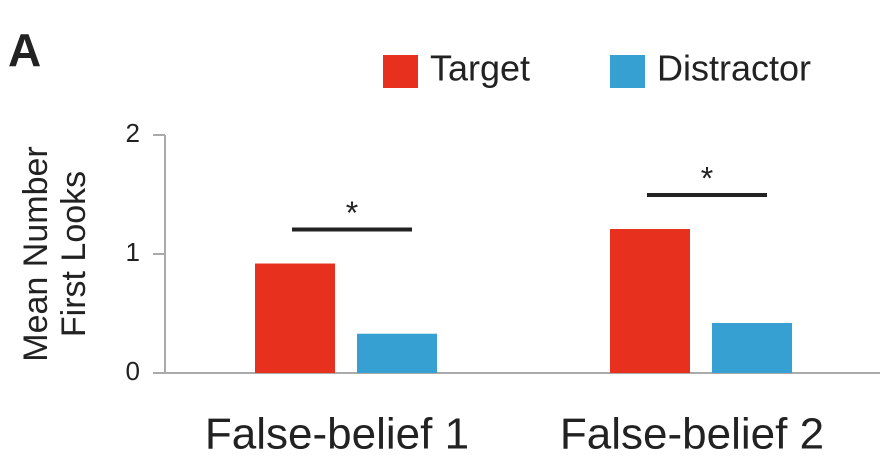 The height and width of the screenshot is (467, 894). Describe the element at coordinates (74, 254) in the screenshot. I see `y-axis-label-line: First Looks` at that location.